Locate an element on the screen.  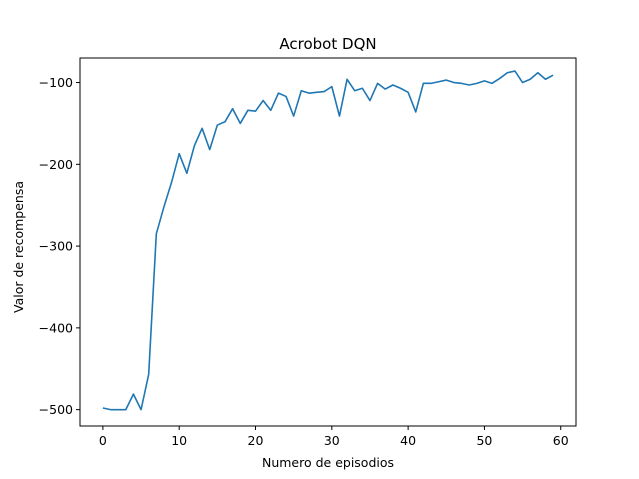
y-tick-label: −100 is located at coordinates (56, 82).